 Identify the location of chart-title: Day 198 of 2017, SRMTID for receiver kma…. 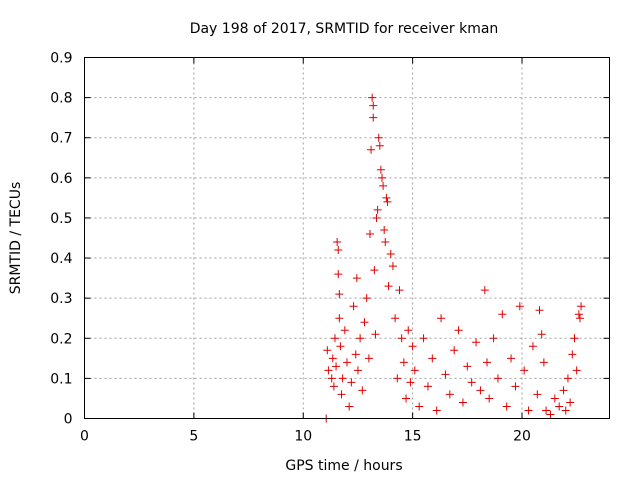
(344, 29).